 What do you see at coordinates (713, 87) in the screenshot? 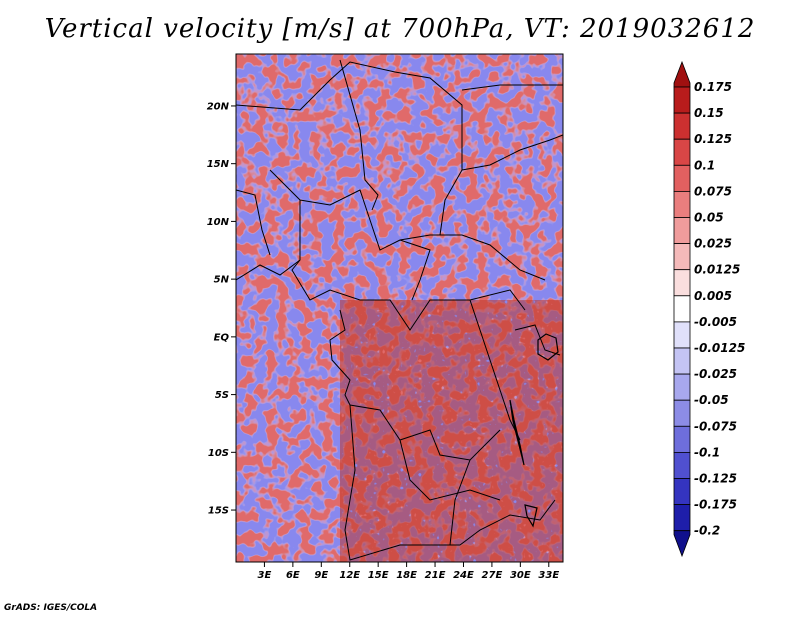
I see `colorbar-label: 0.175` at bounding box center [713, 87].